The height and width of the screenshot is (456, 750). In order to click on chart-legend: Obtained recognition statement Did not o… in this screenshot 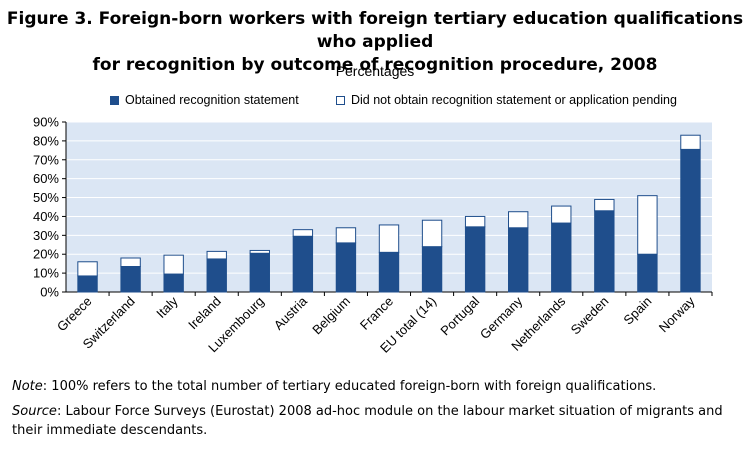, I will do `click(375, 102)`.